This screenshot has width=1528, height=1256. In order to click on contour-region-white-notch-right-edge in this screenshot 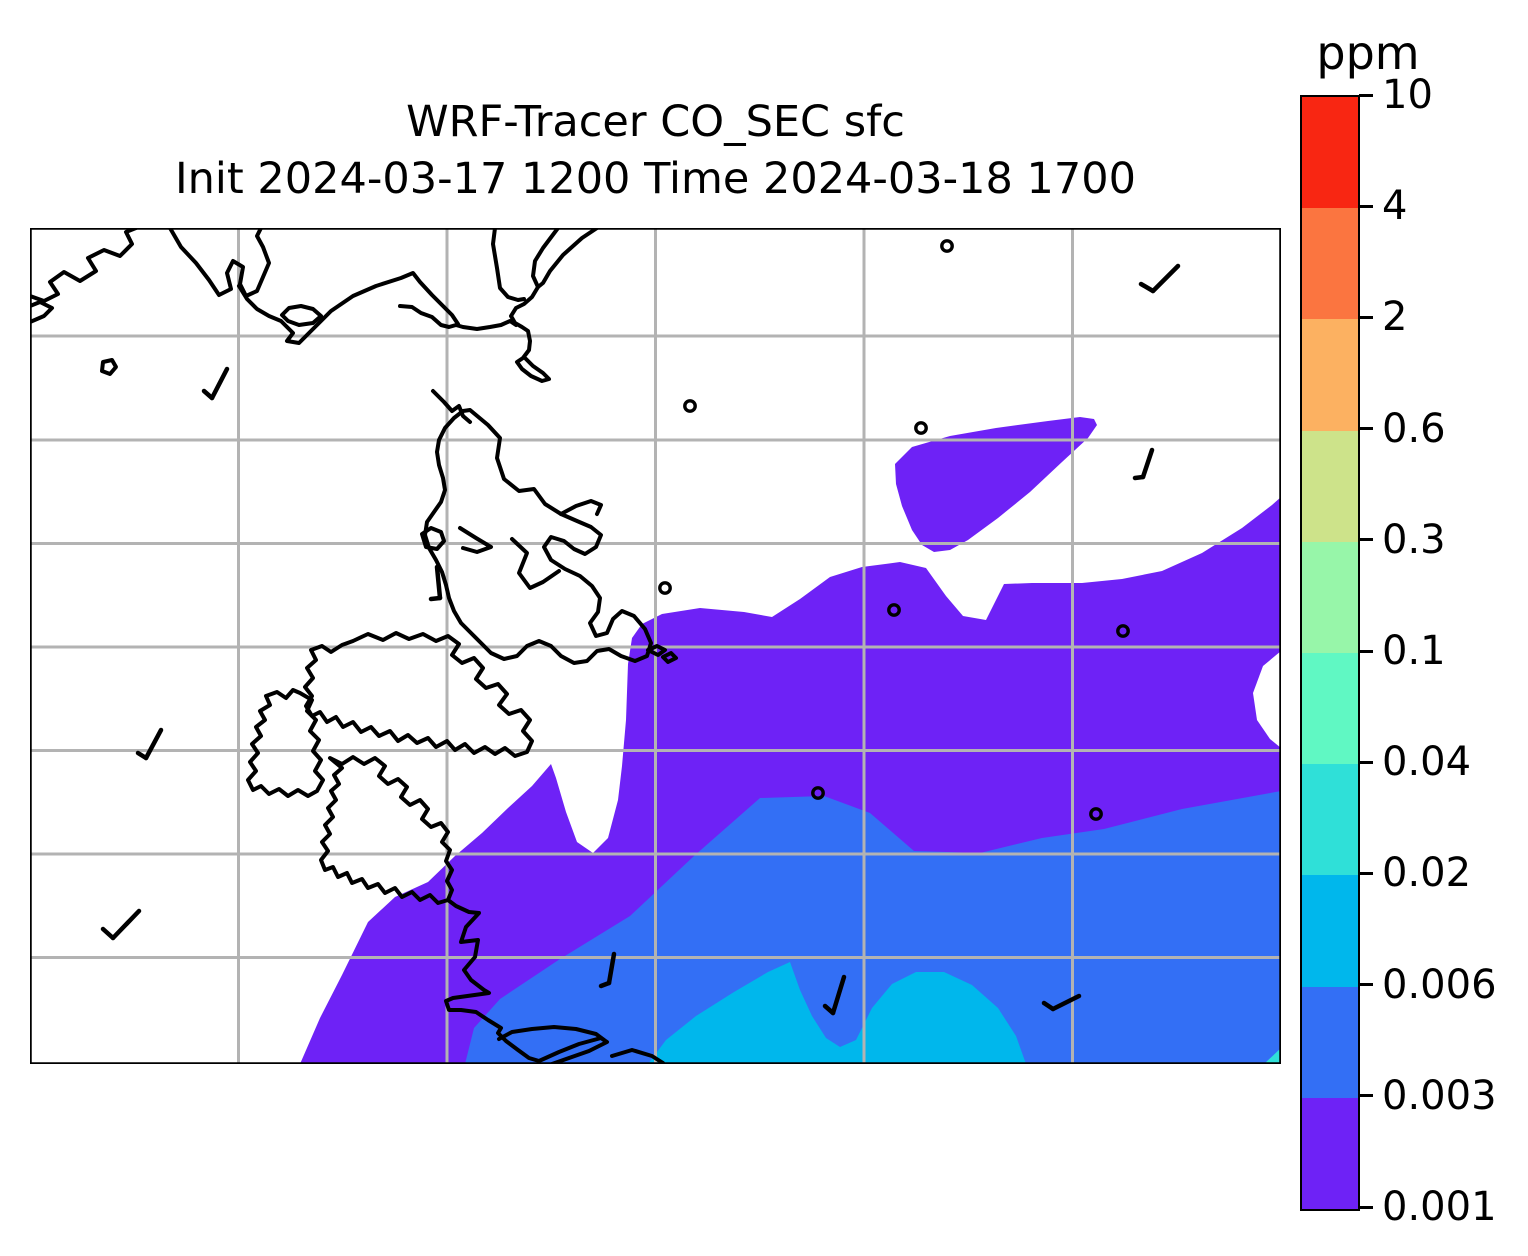, I will do `click(1267, 699)`.